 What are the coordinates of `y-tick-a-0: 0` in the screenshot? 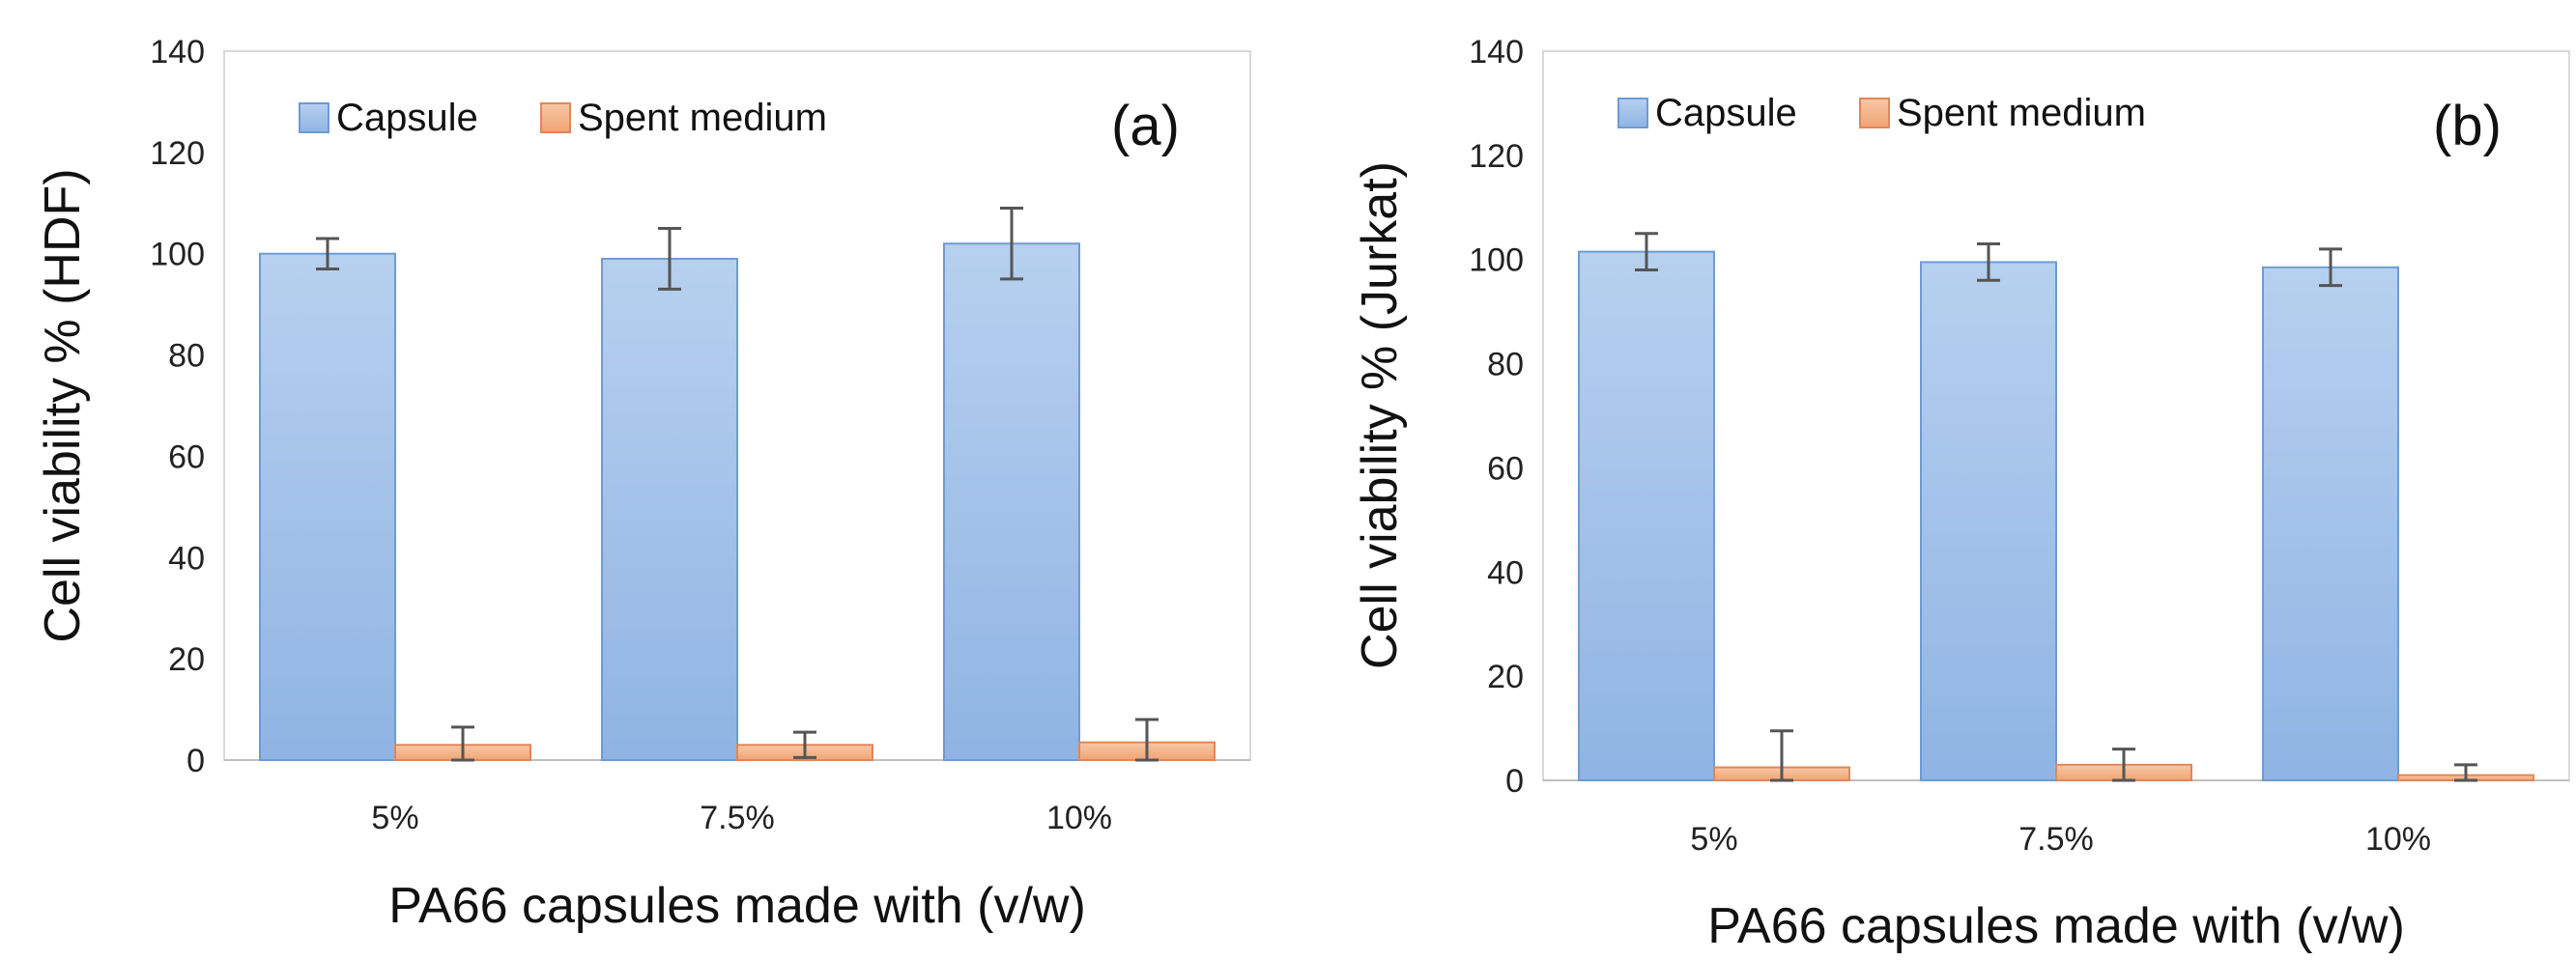 It's located at (196, 761).